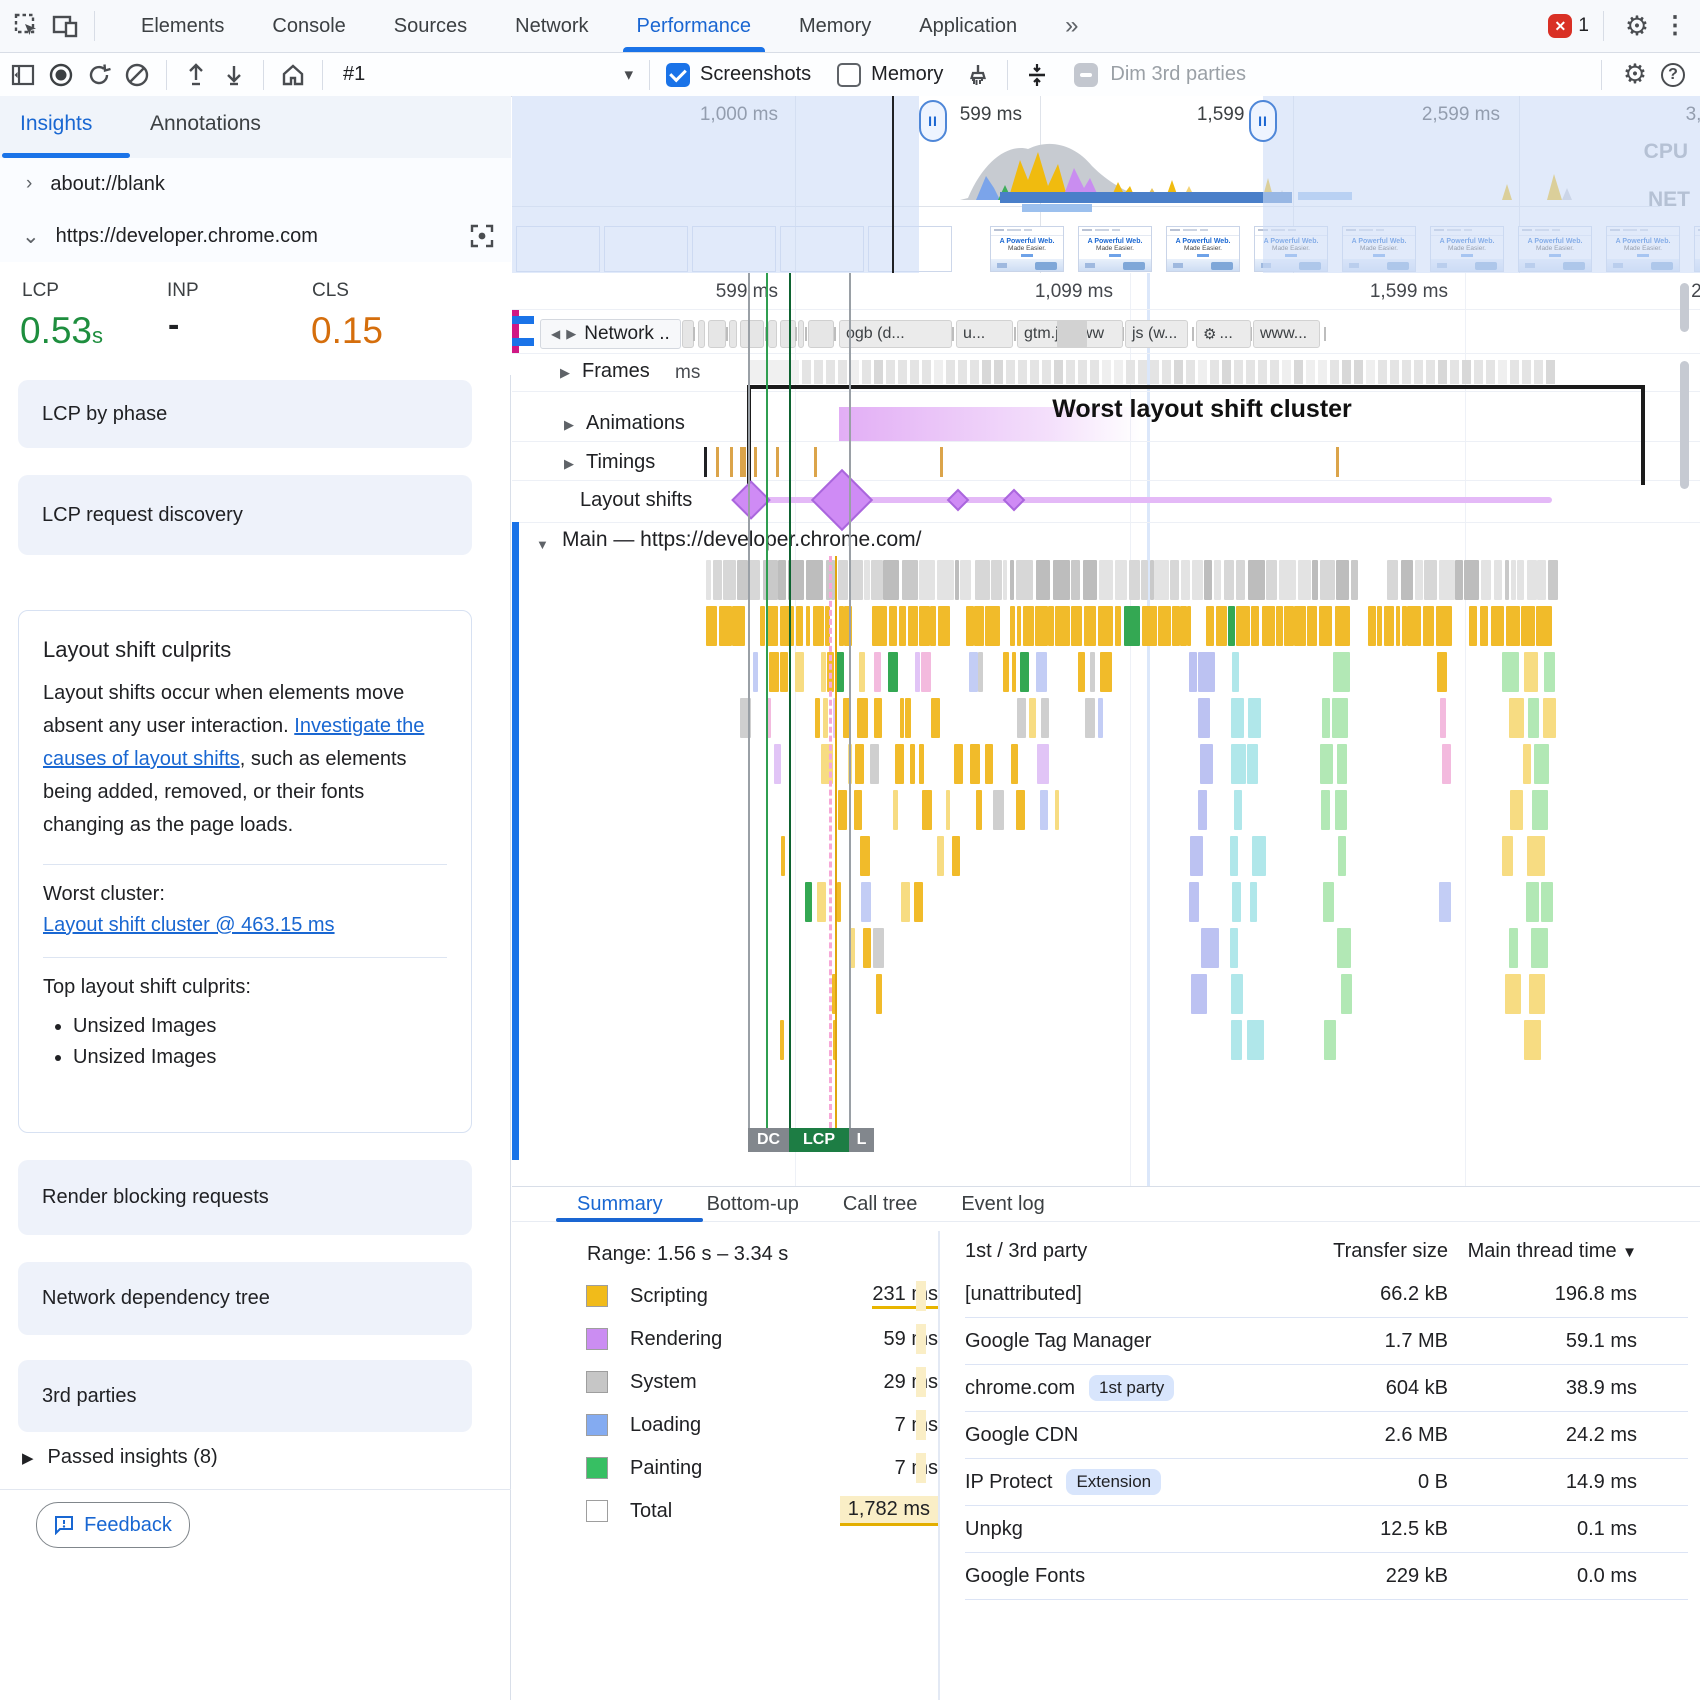  What do you see at coordinates (801, 334) in the screenshot?
I see `network-request-chip` at bounding box center [801, 334].